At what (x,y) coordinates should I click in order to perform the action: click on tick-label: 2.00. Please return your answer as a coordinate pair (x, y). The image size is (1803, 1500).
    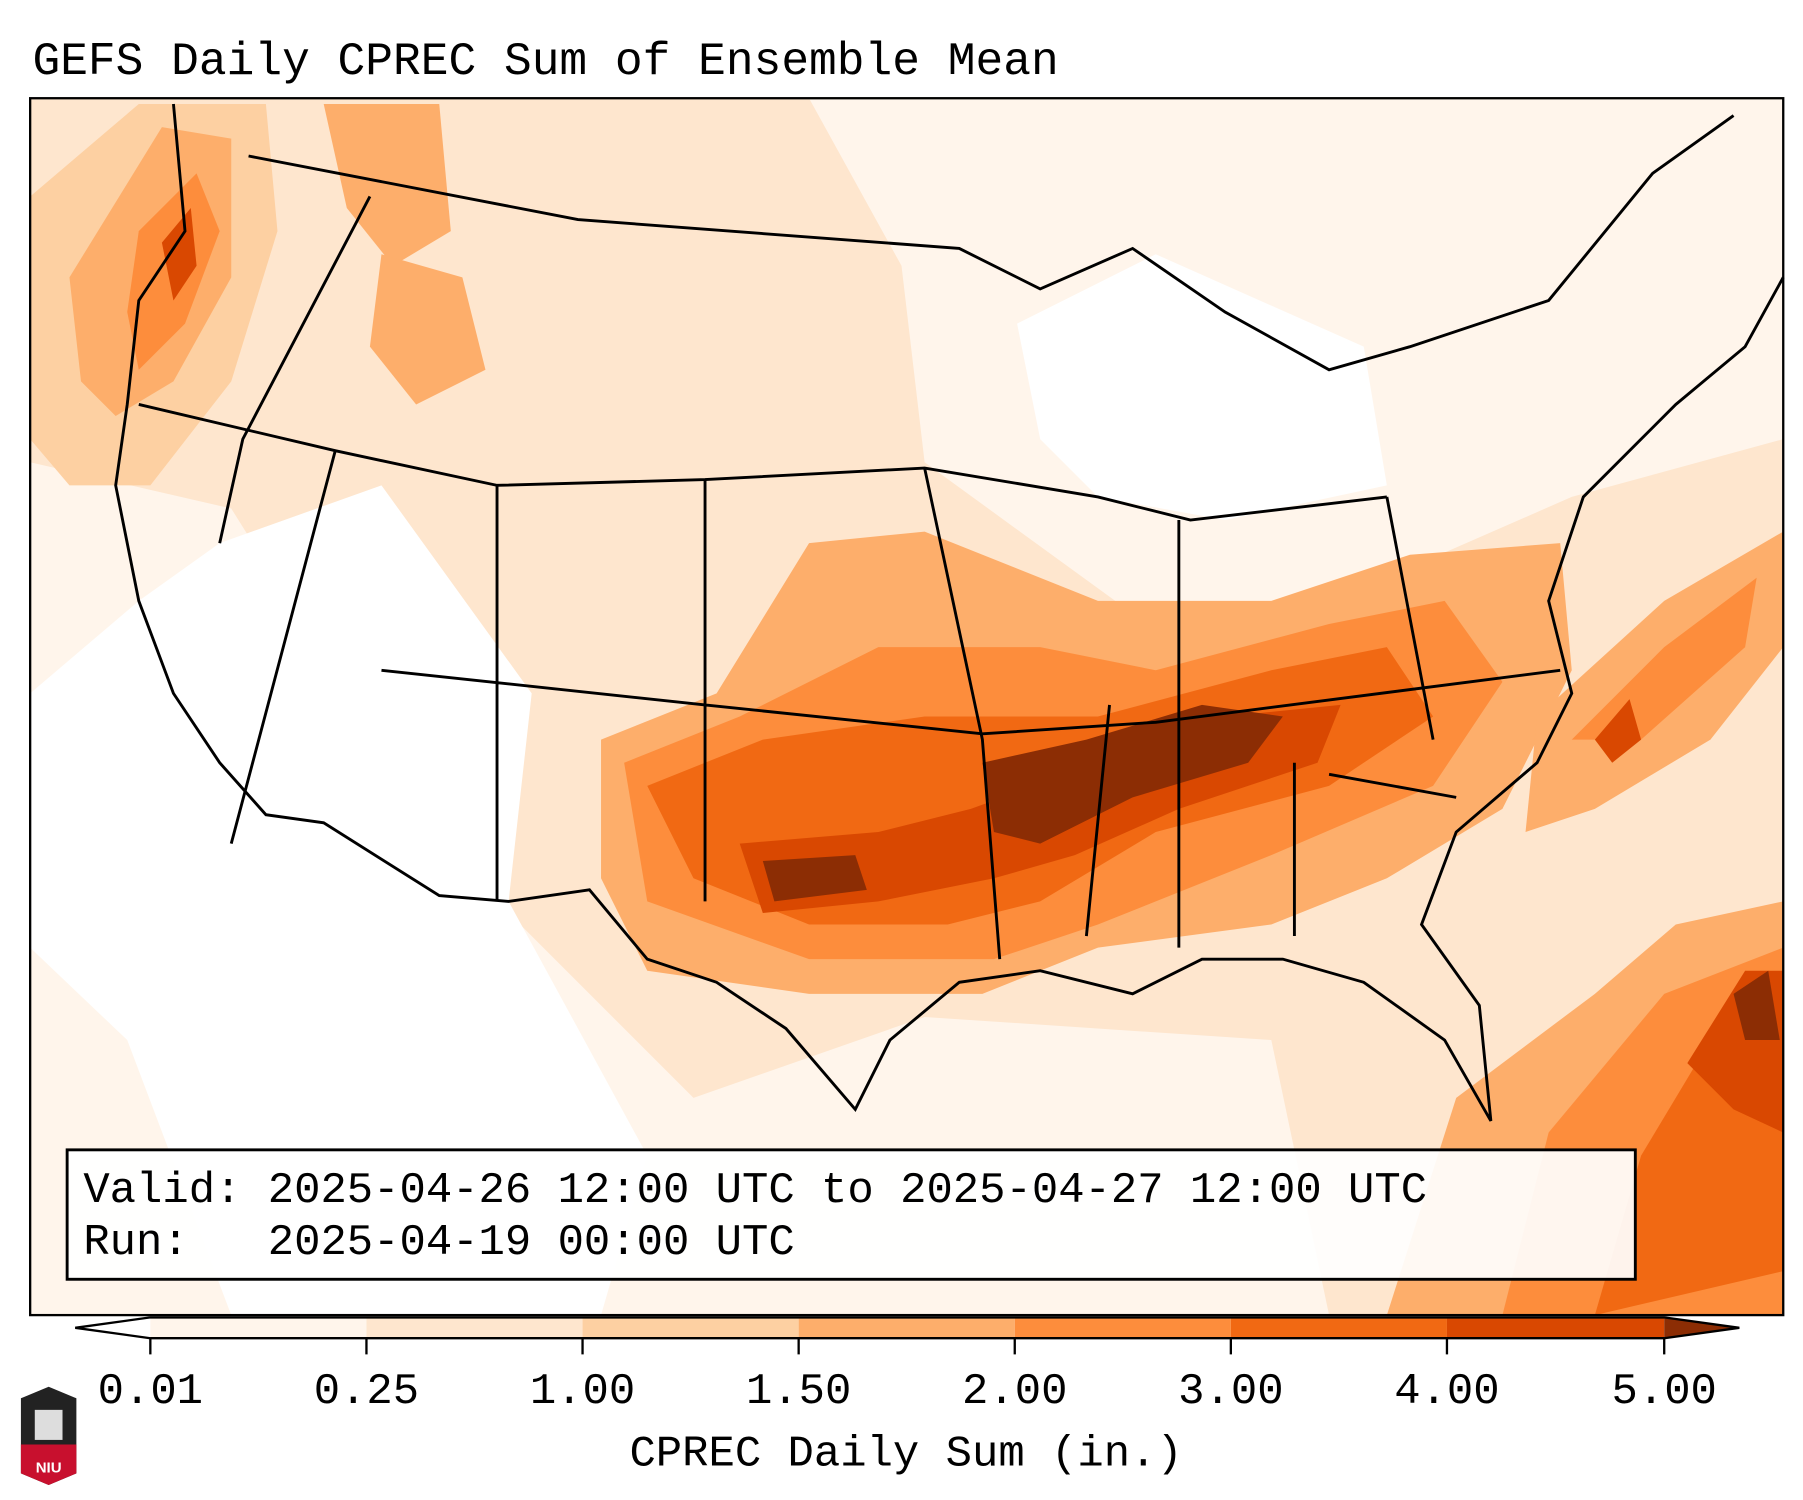
    Looking at the image, I should click on (1014, 1392).